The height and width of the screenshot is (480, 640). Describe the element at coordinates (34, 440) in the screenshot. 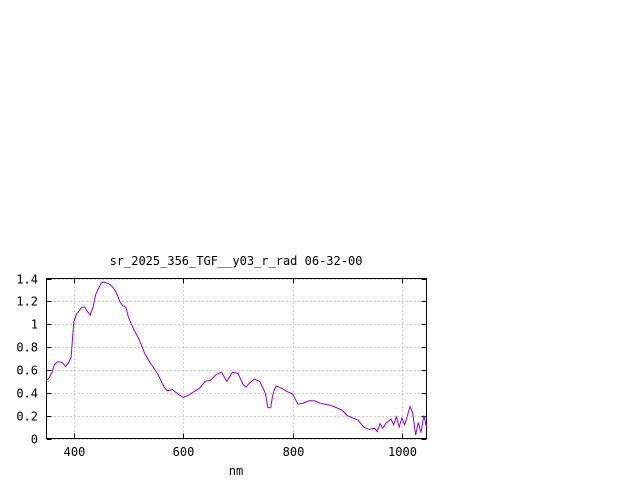

I see `y-tick-label: 0` at that location.